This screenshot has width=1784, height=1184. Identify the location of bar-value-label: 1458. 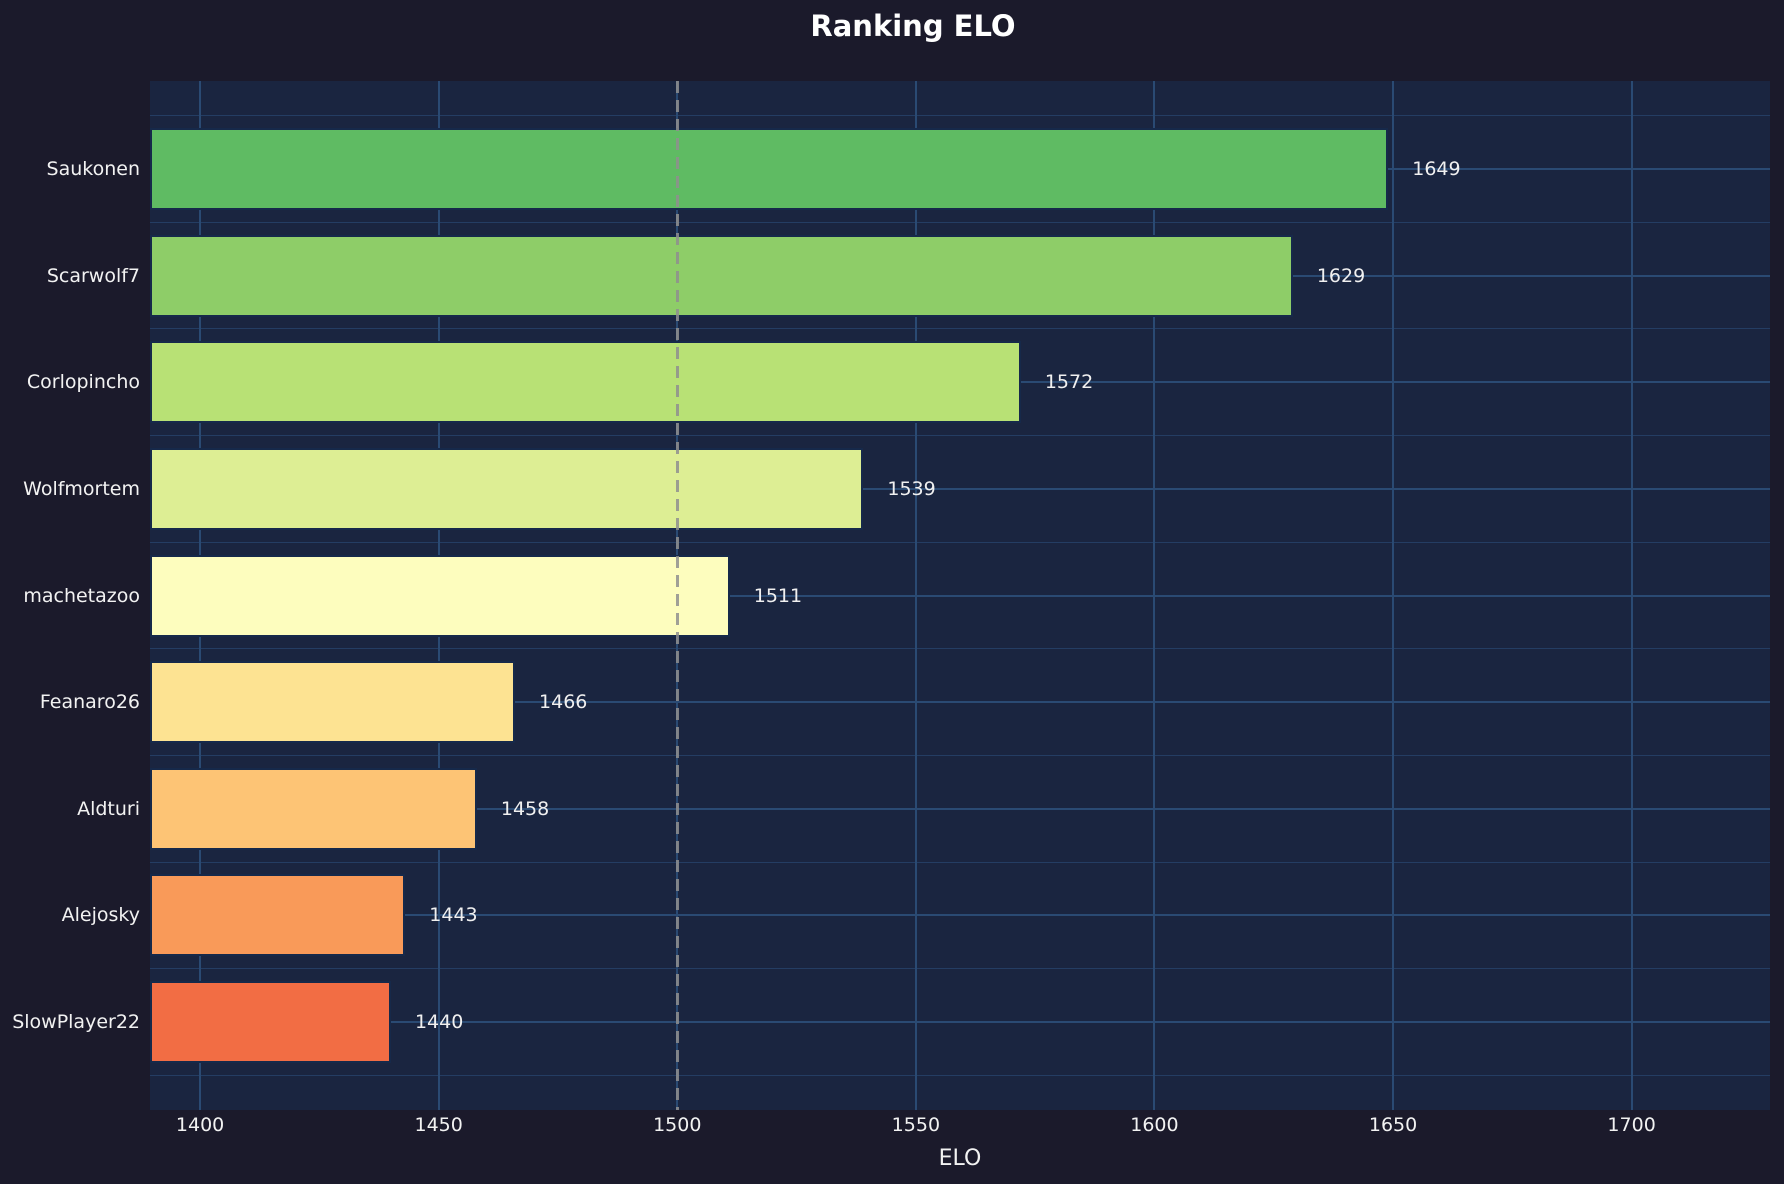
(525, 808).